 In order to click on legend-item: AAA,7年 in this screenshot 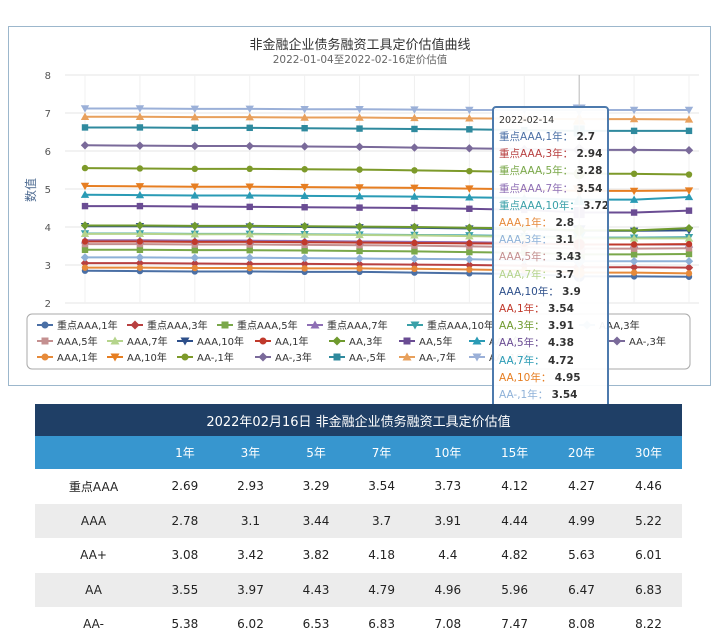, I will do `click(137, 341)`.